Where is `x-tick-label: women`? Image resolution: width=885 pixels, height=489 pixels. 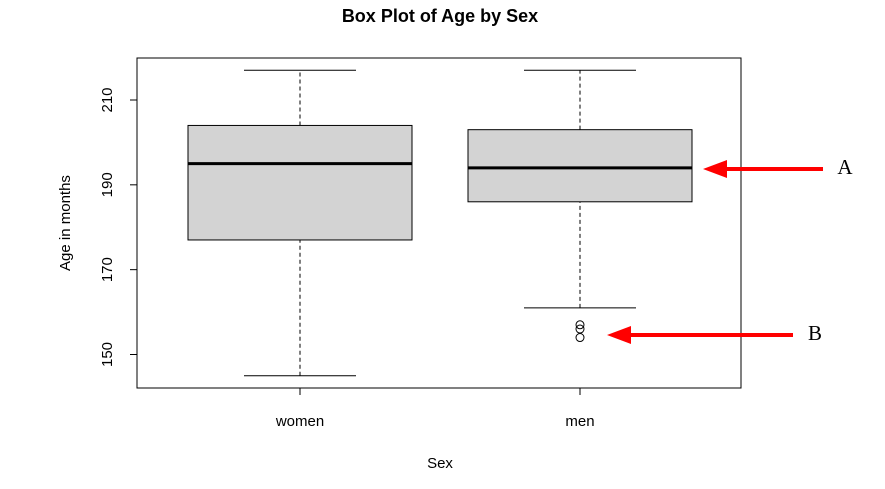 x-tick-label: women is located at coordinates (299, 421).